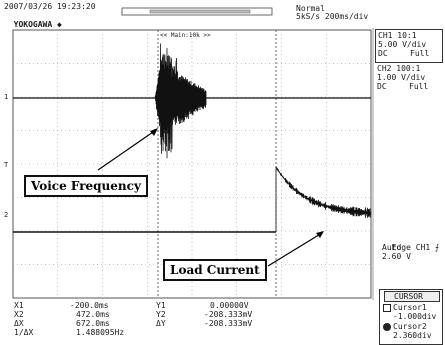 The height and width of the screenshot is (345, 445). What do you see at coordinates (320, 234) in the screenshot?
I see `load-arrow-head` at bounding box center [320, 234].